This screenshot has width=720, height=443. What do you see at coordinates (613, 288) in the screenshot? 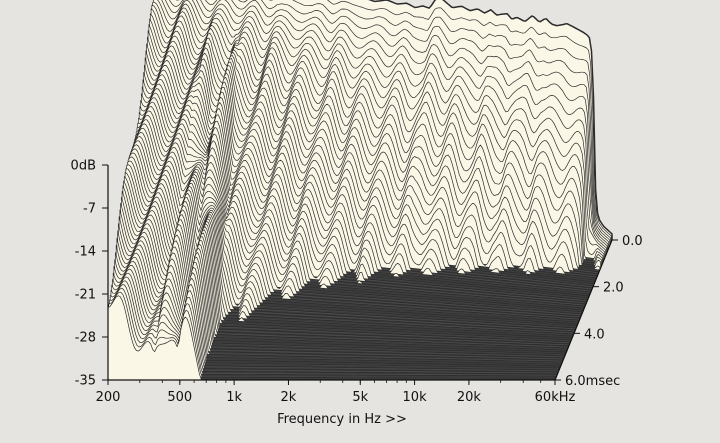
I see `time-tick-label: 2.0` at bounding box center [613, 288].